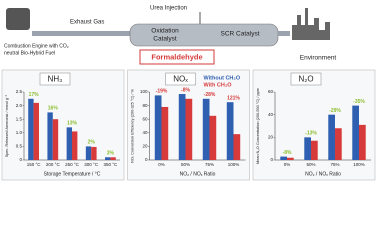  Describe the element at coordinates (311, 134) in the screenshot. I see `annotation: -13%` at that location.